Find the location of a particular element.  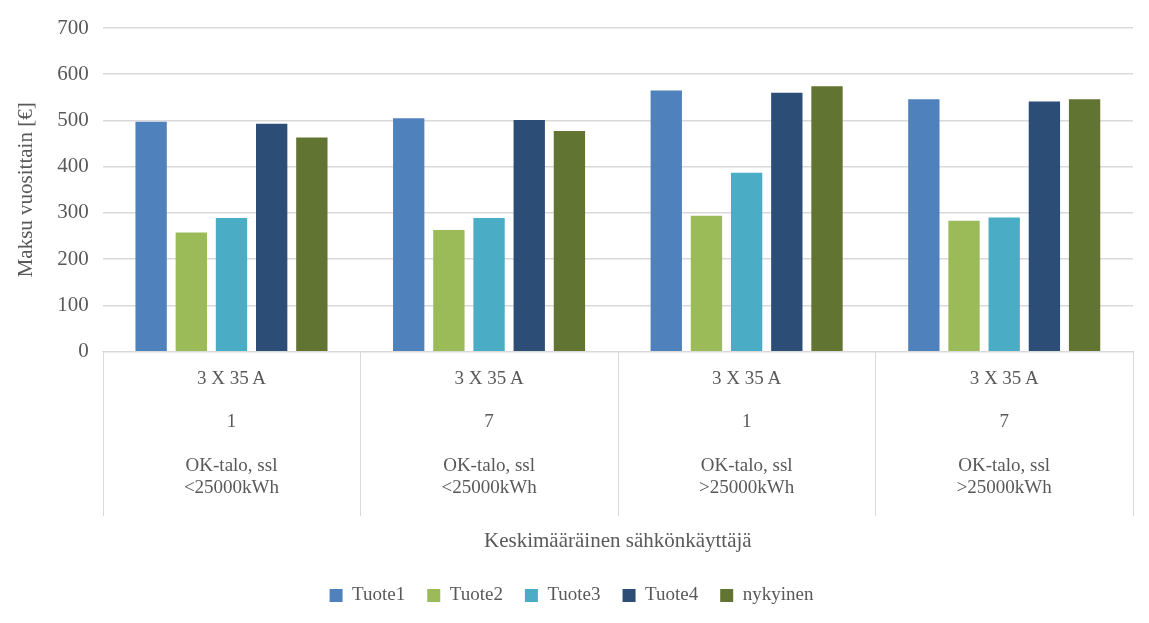

x-tick-label: 3 X 35 A 7 OK-talo, ssl <25000kWh is located at coordinates (489, 431).